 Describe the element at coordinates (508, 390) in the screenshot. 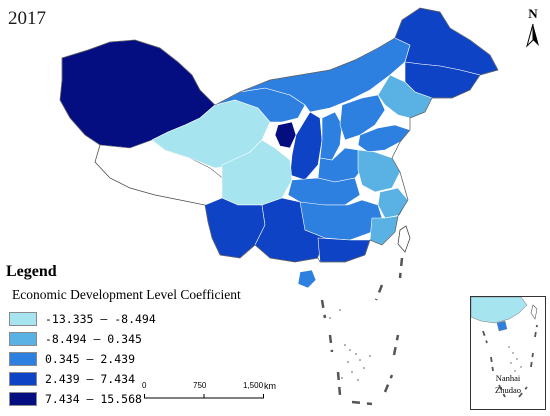

I see `inset-label-line2: Zhudao` at that location.